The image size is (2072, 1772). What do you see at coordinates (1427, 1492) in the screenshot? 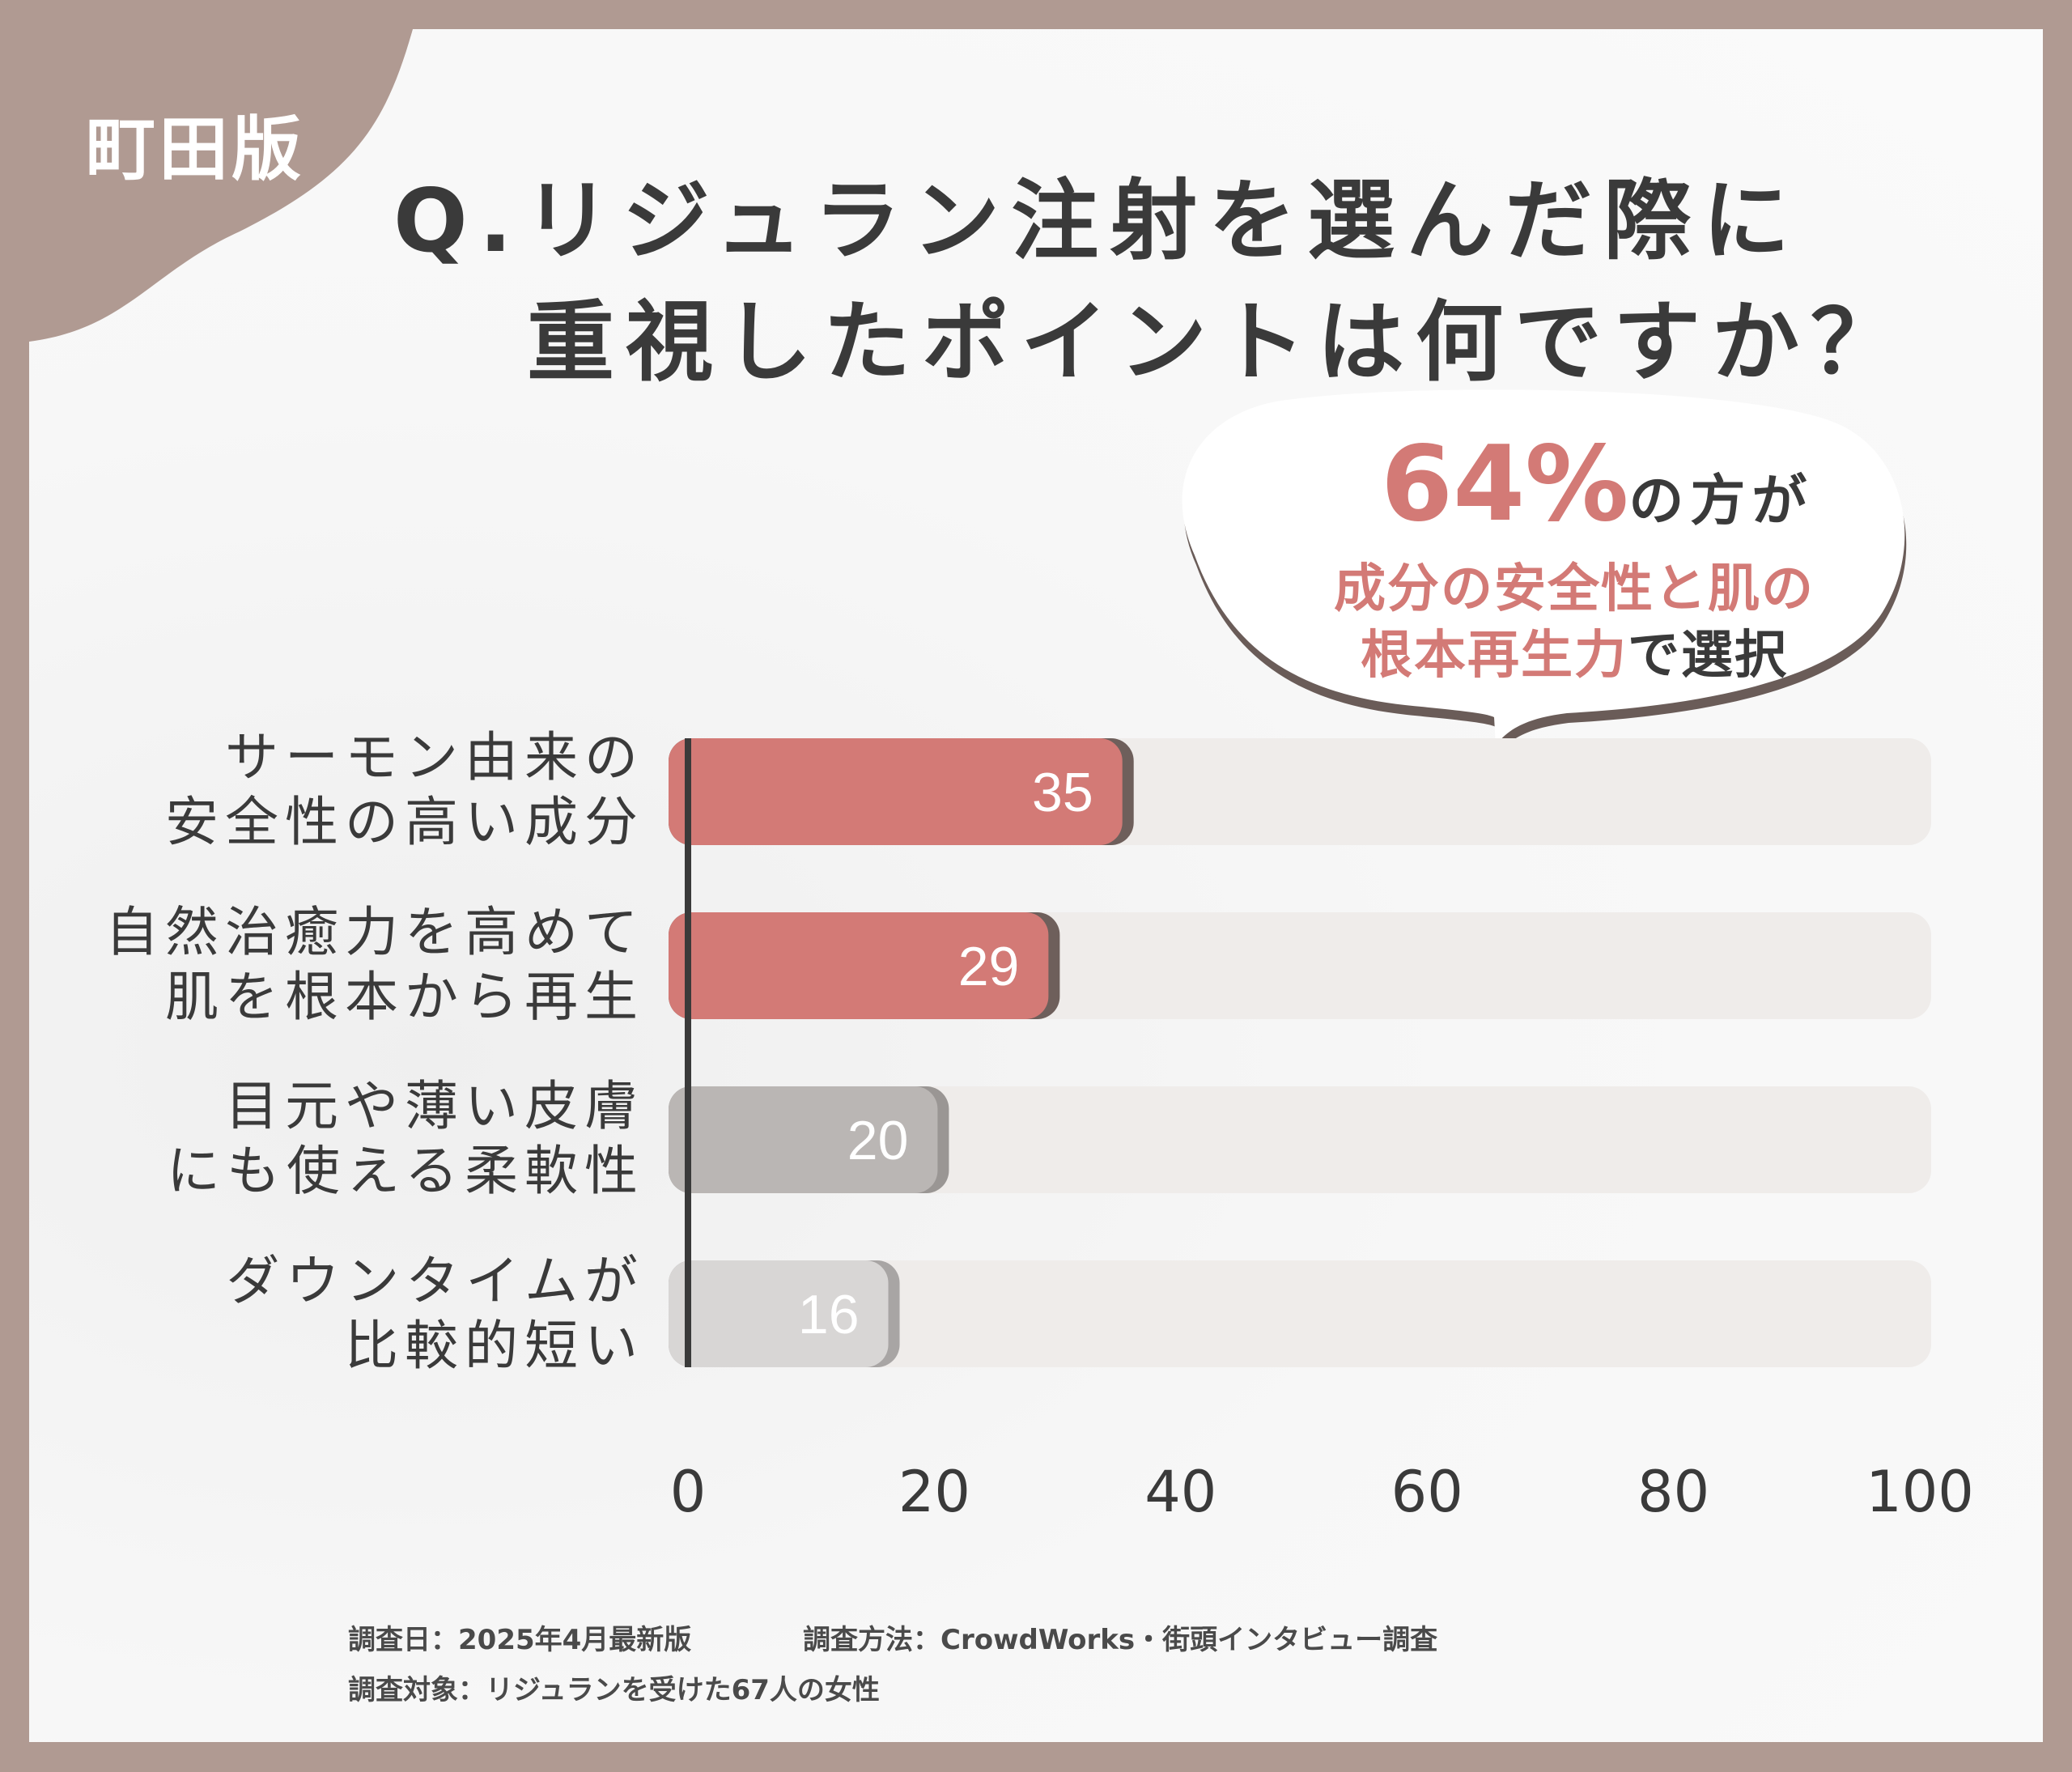
I see `x-tick-label-60: 60` at bounding box center [1427, 1492].